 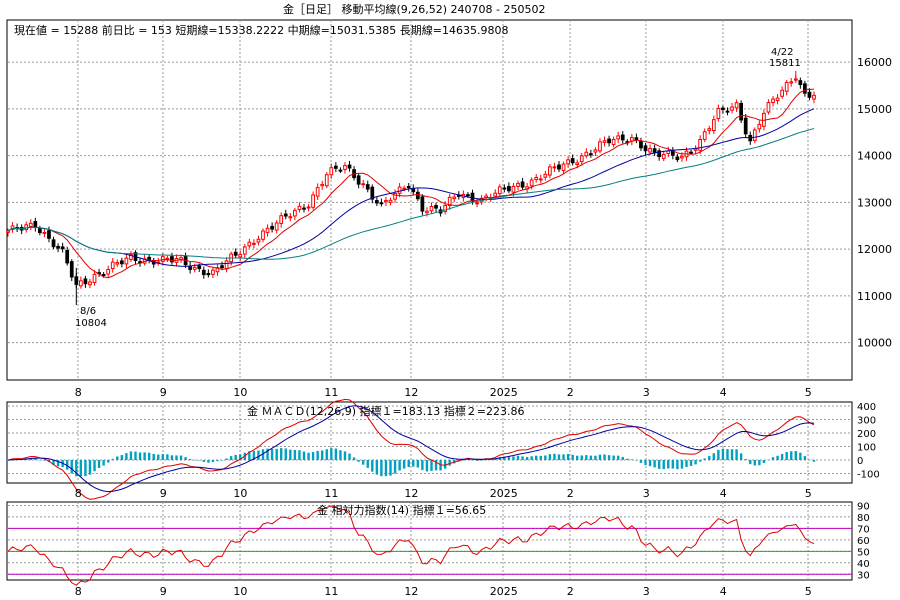 What do you see at coordinates (863, 506) in the screenshot?
I see `y-tick-label: 90` at bounding box center [863, 506].